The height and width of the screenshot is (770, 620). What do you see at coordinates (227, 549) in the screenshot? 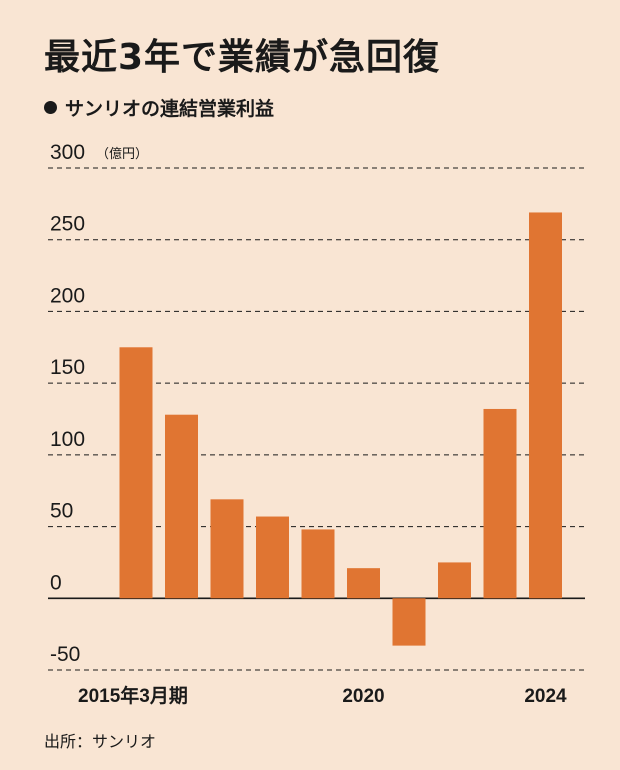
I see `bar-2017` at bounding box center [227, 549].